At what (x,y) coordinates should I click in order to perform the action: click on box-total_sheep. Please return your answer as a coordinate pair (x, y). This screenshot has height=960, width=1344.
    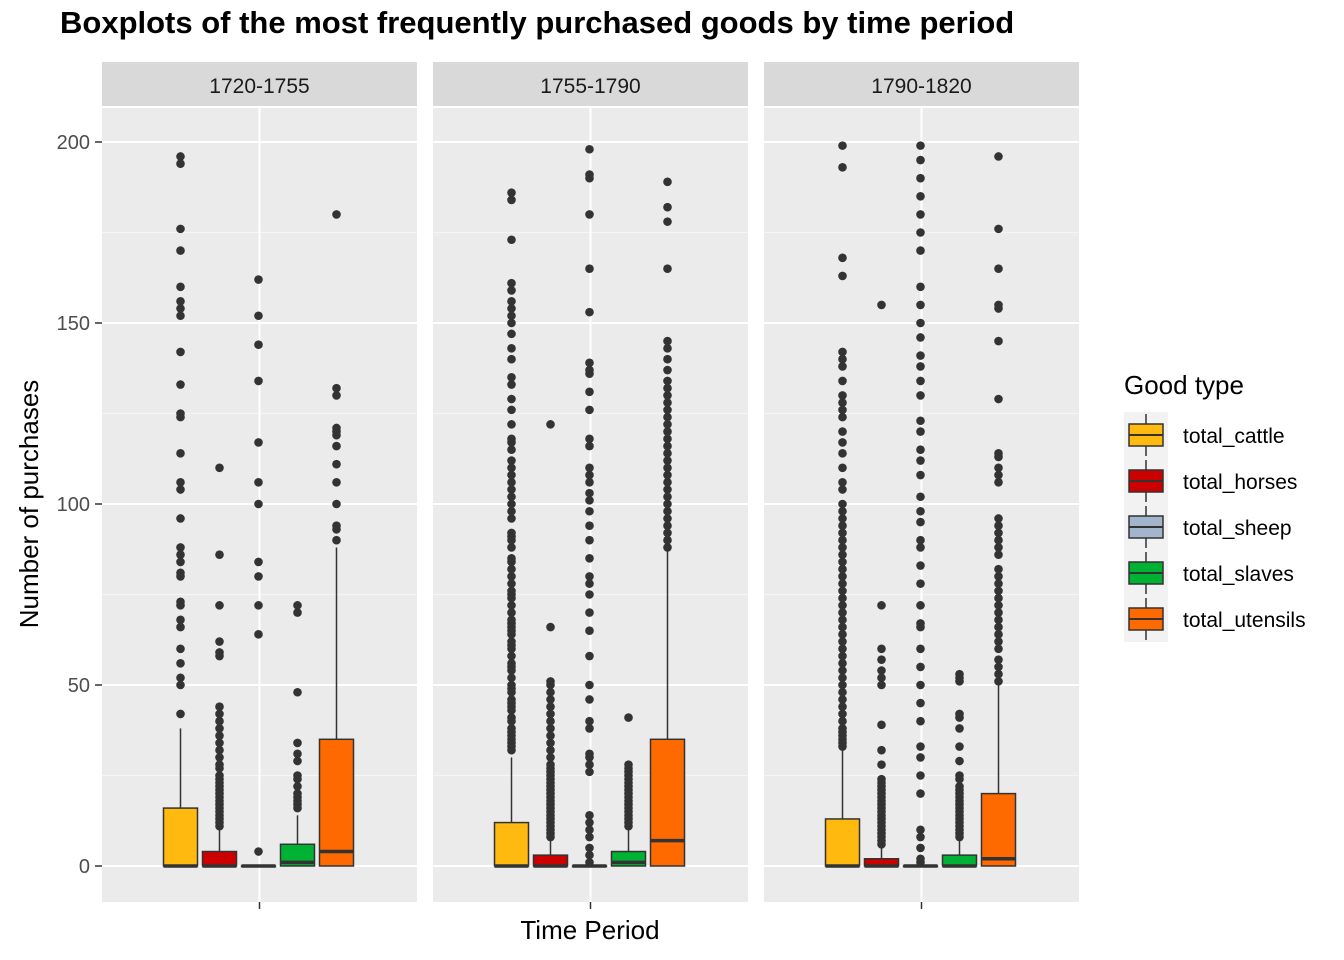
    Looking at the image, I should click on (920, 504).